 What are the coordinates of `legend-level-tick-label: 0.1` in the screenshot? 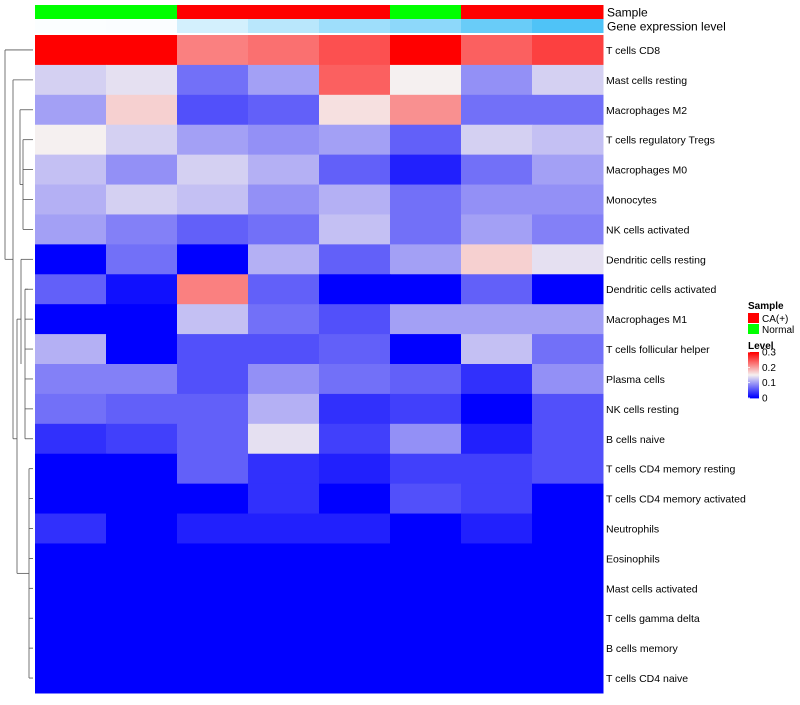 It's located at (769, 383).